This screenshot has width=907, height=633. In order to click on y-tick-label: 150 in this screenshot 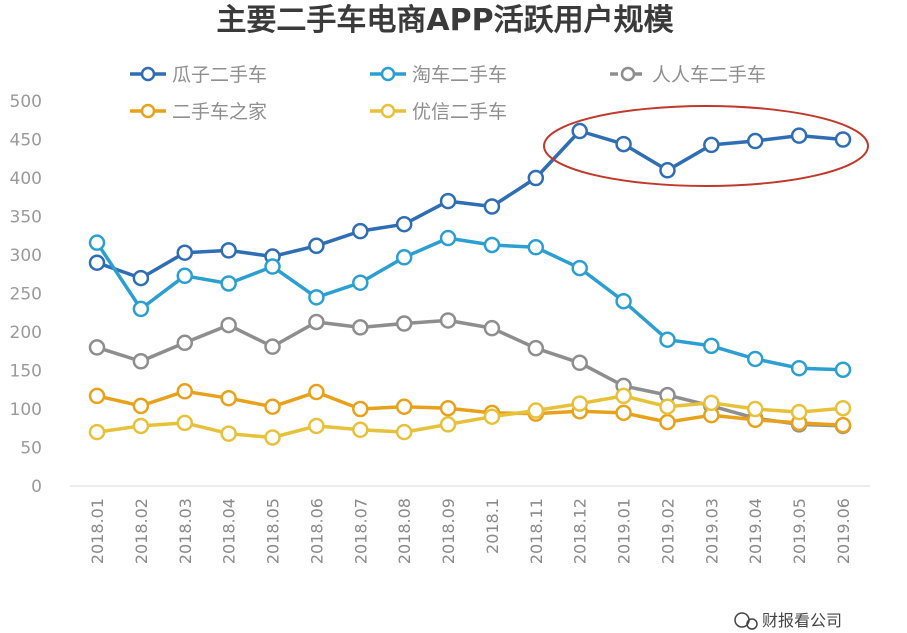, I will do `click(26, 372)`.